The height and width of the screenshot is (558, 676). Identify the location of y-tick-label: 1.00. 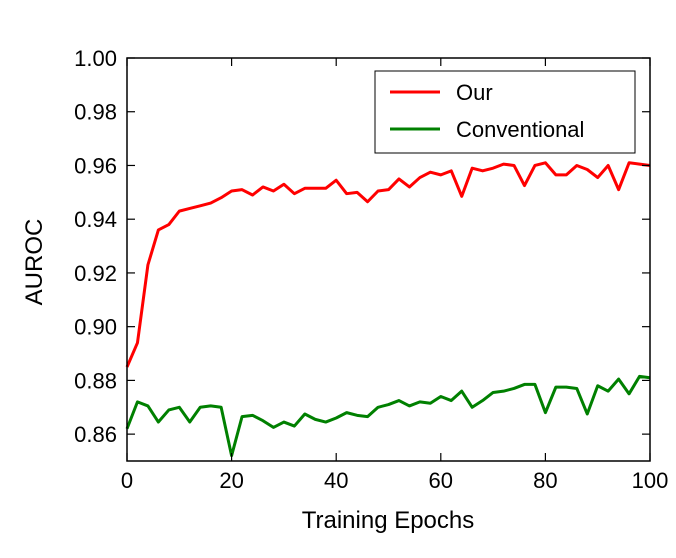
(95, 58).